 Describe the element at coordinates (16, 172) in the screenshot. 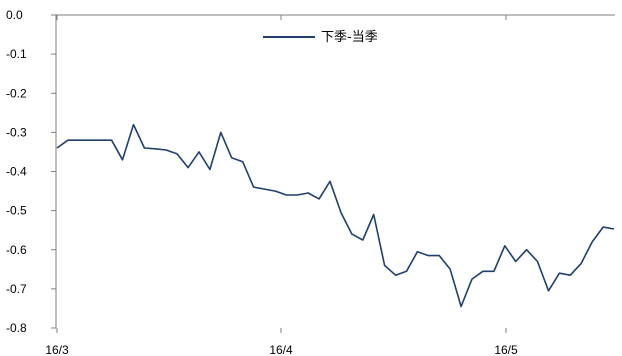

I see `y-tick-label: -0.4` at that location.